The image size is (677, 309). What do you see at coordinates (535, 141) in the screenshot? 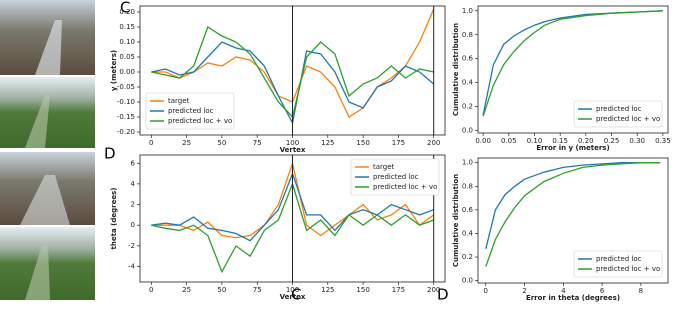
I see `x-tick-label: 0.10` at bounding box center [535, 141].